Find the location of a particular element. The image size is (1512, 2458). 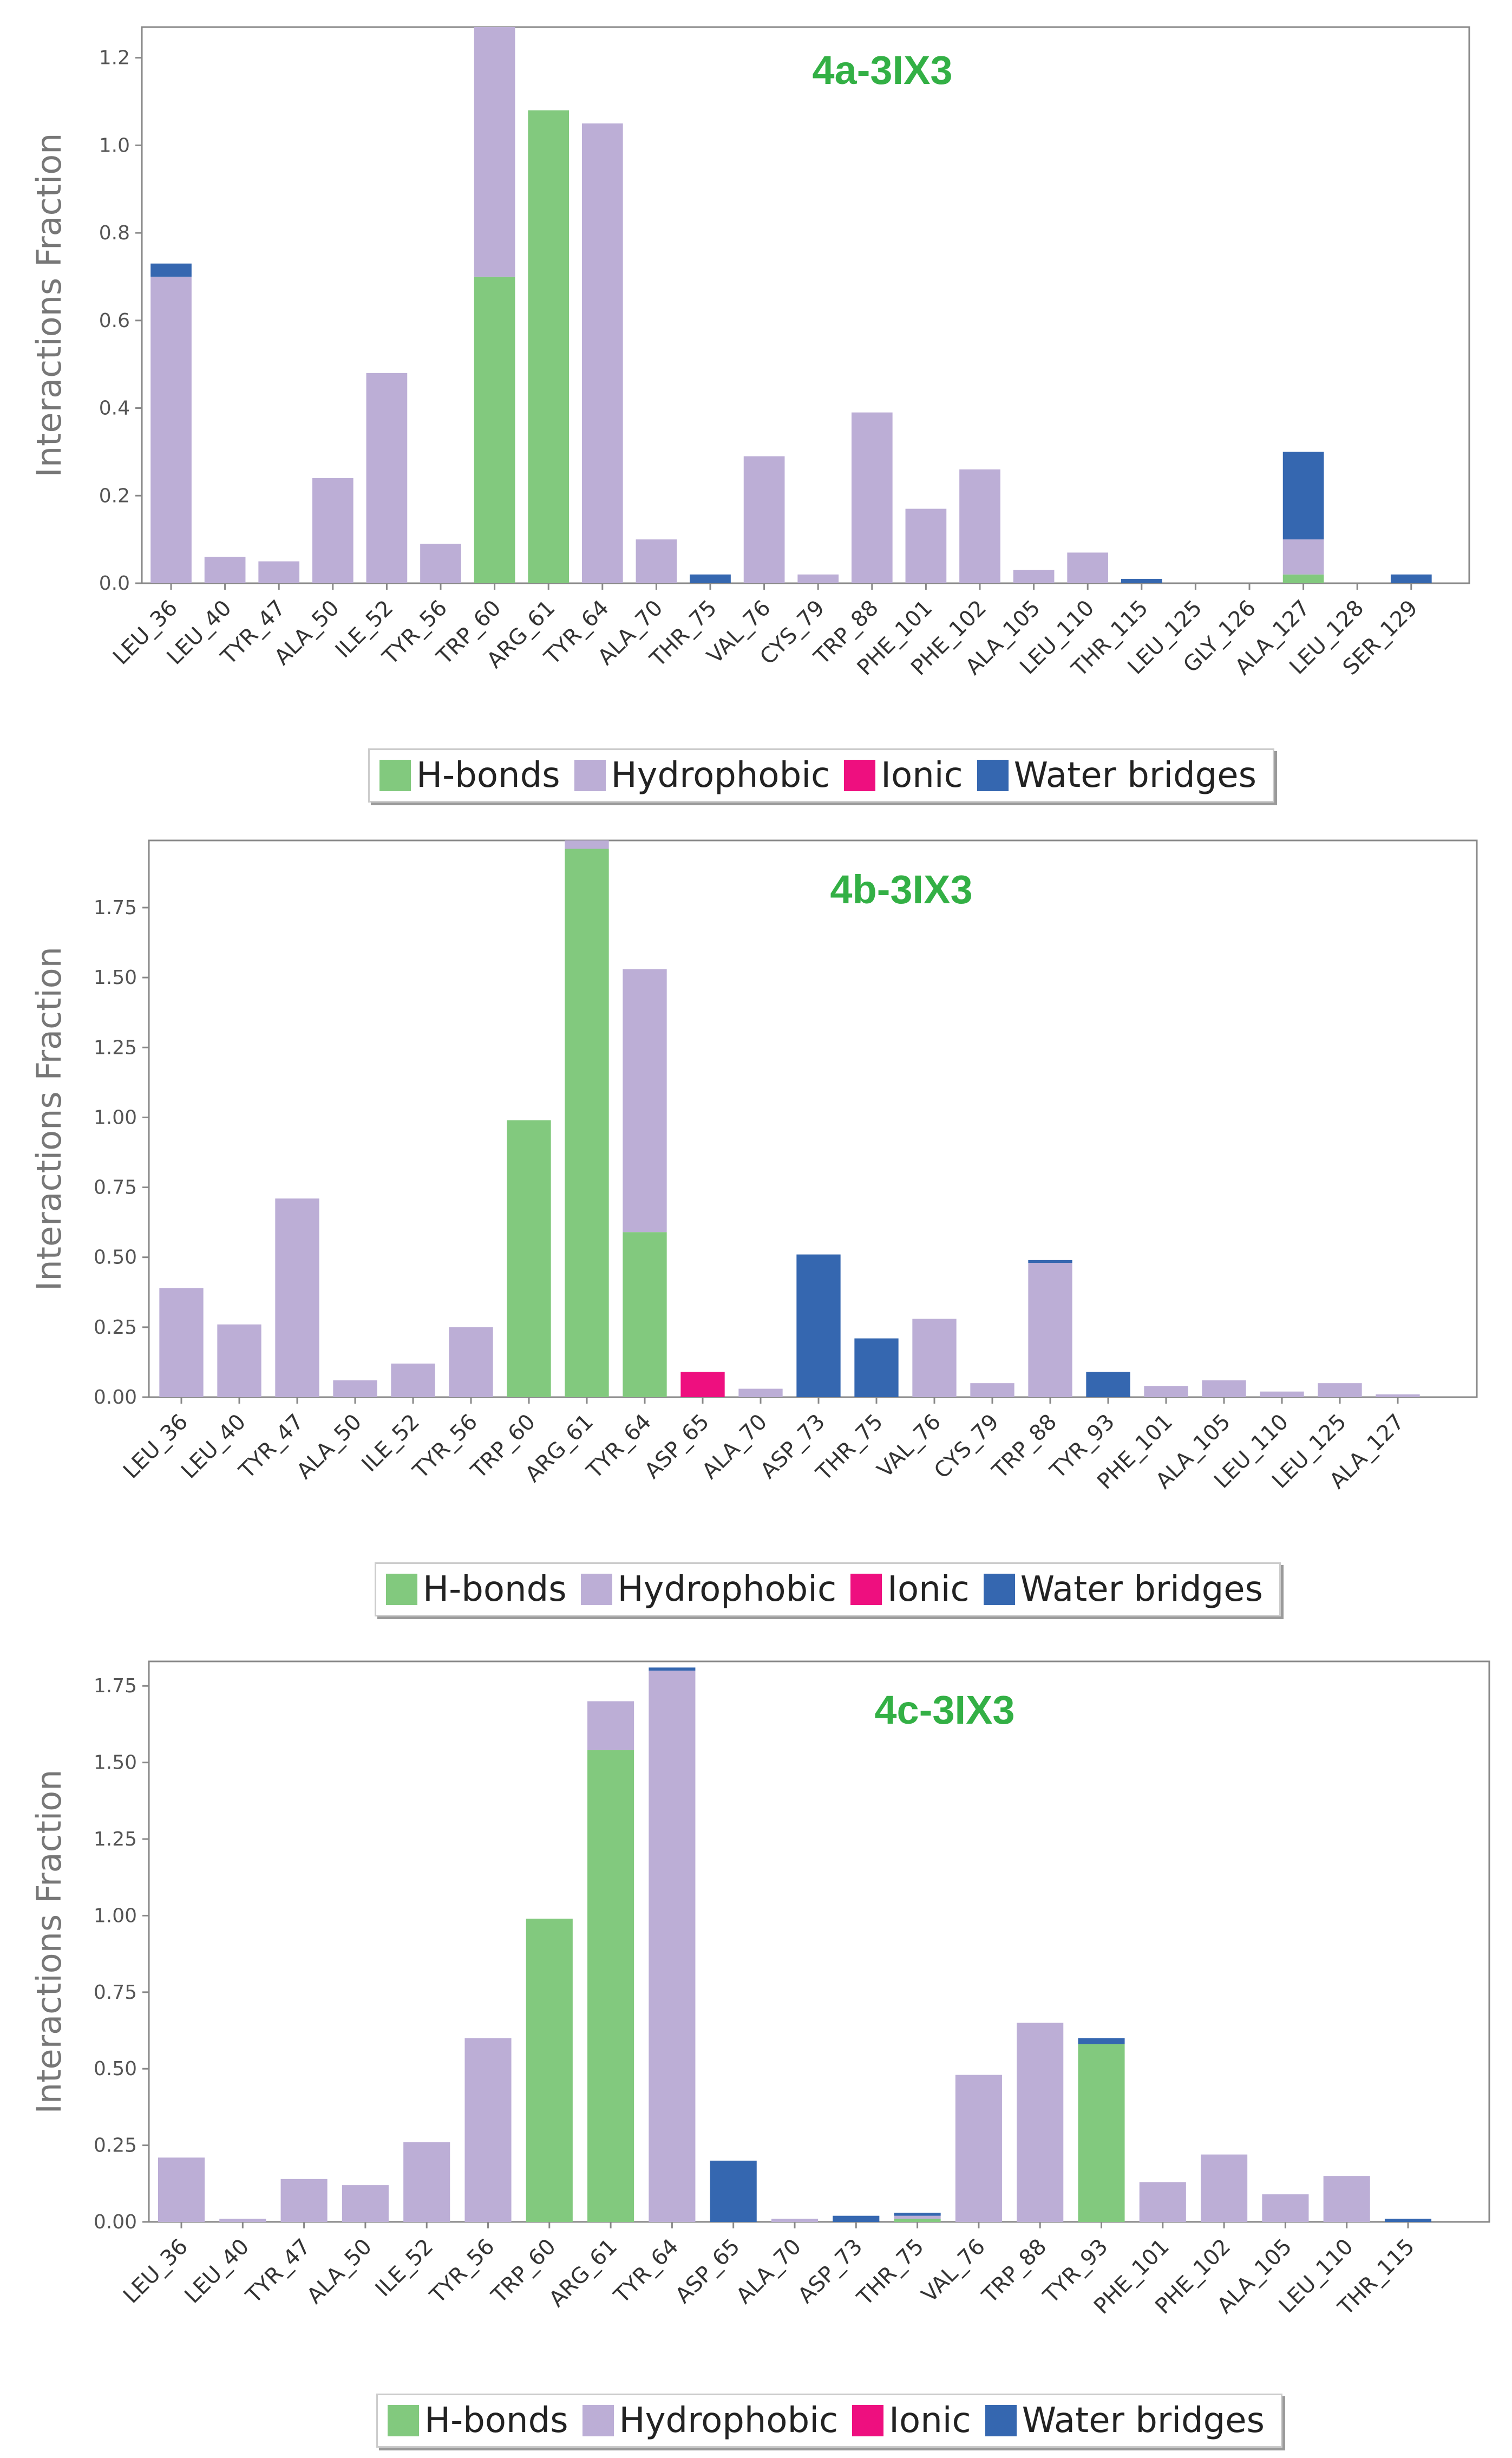

legend-4b: H-bonds Hydrophobic Ionic Water bridges is located at coordinates (828, 1589).